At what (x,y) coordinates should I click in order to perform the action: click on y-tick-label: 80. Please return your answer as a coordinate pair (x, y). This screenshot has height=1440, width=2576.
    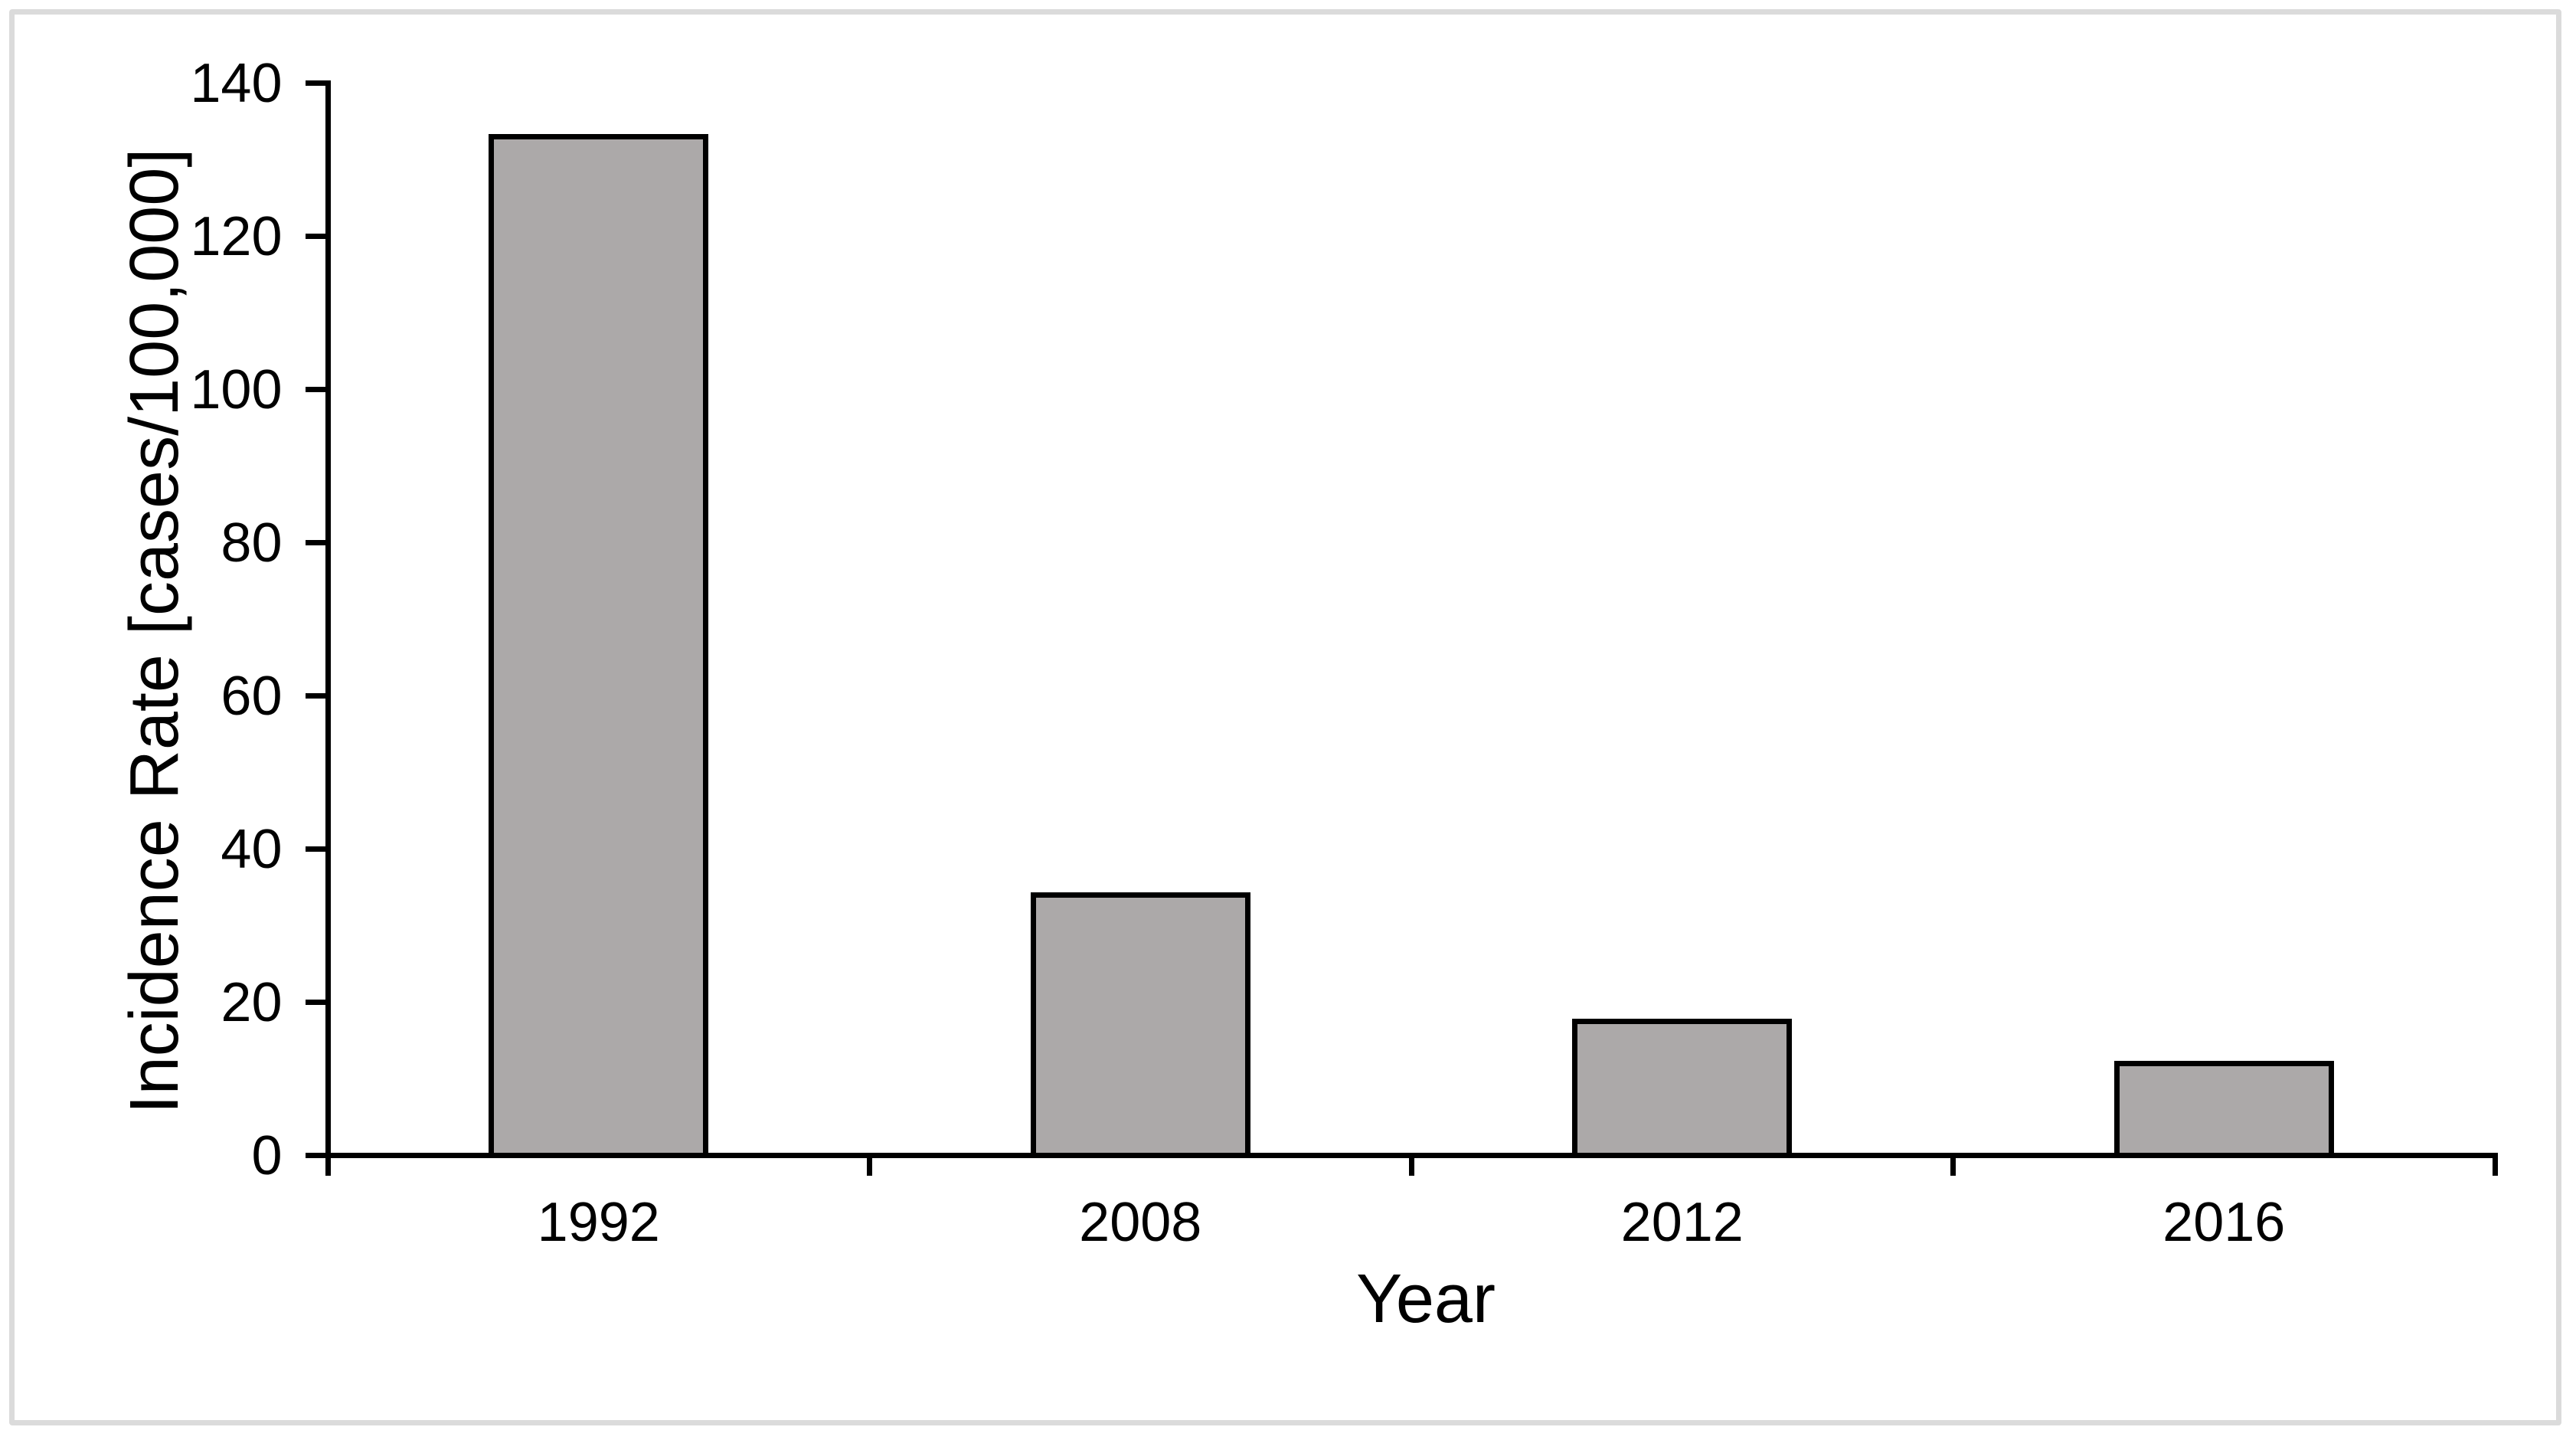
    Looking at the image, I should click on (252, 543).